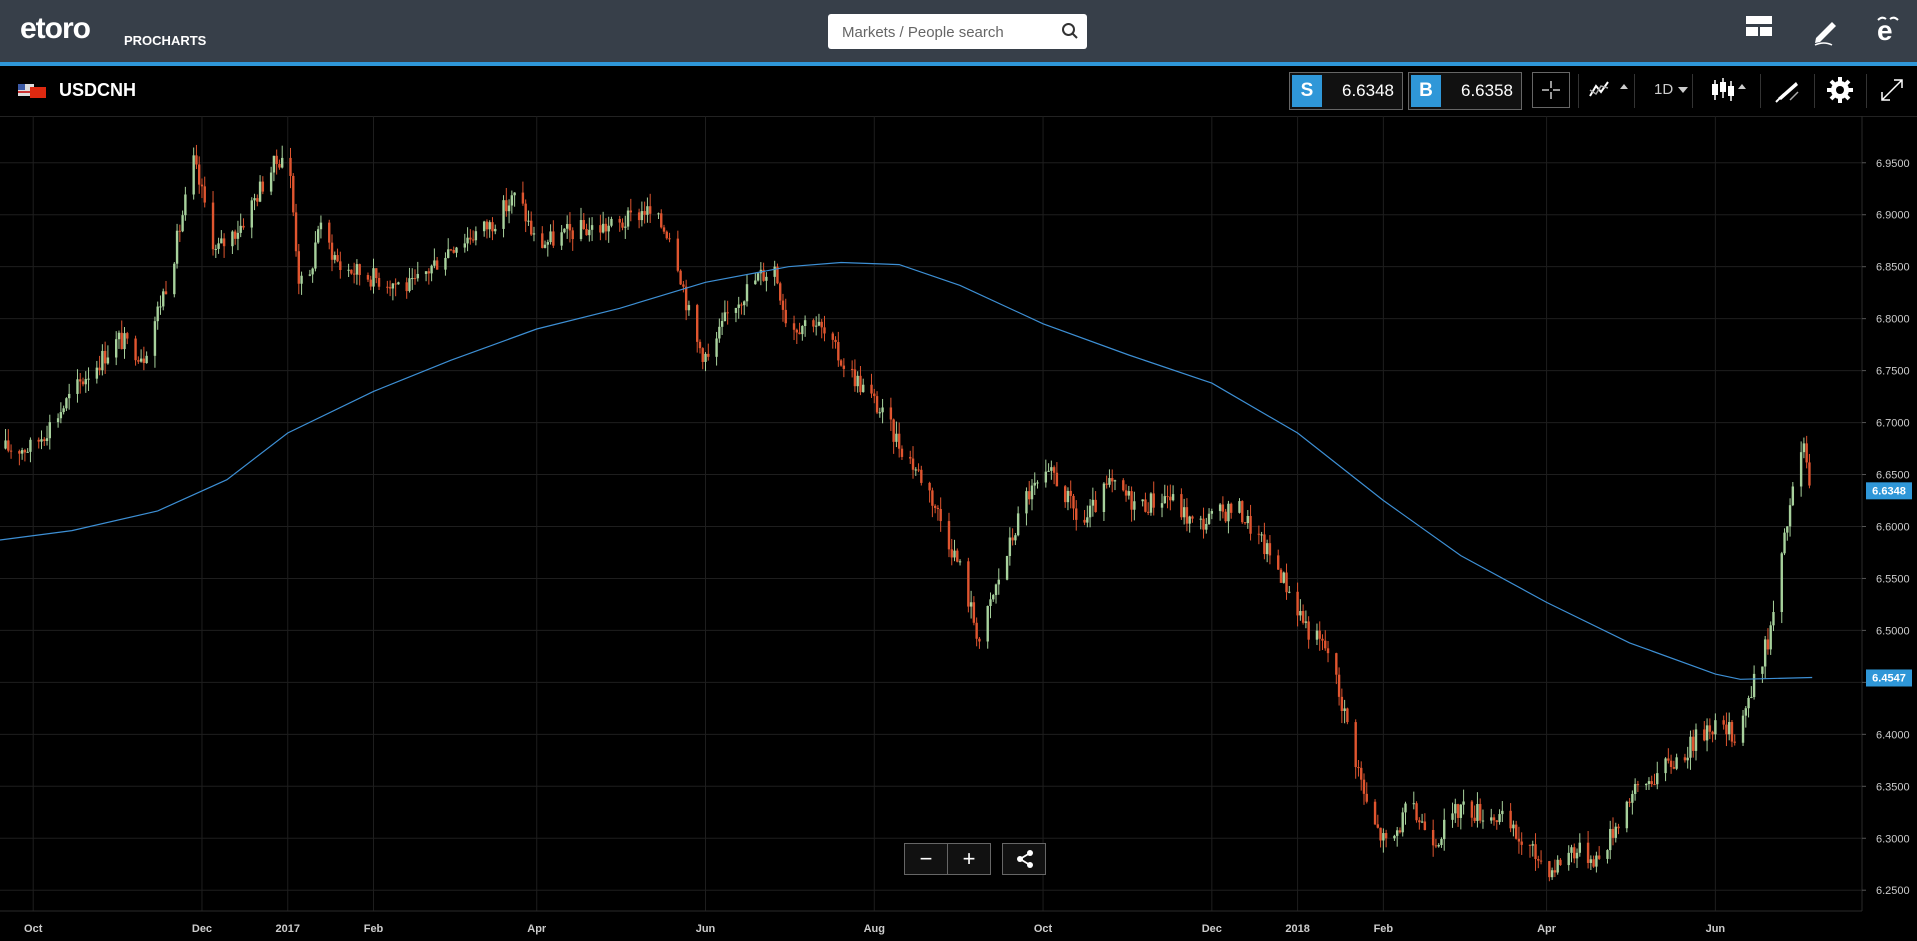  Describe the element at coordinates (1893, 164) in the screenshot. I see `y-tick-label: 6.9500` at that location.